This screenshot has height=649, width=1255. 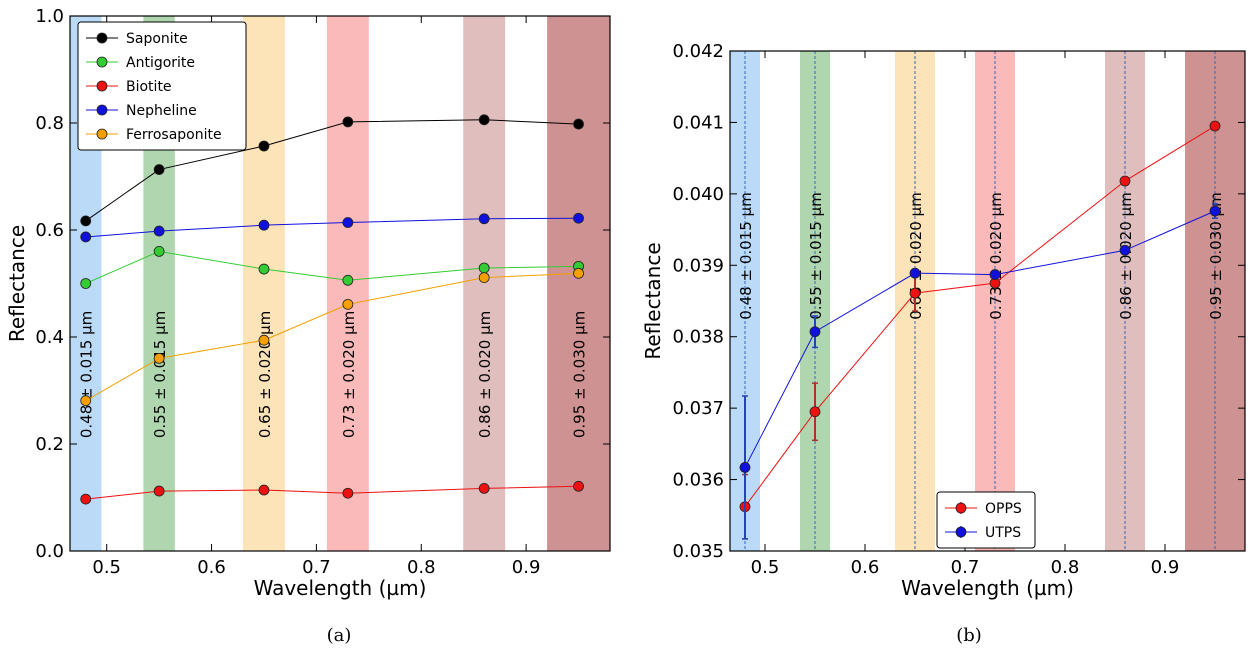 What do you see at coordinates (1216, 255) in the screenshot?
I see `band-label-5: 0.95 ± 0.030 µm` at bounding box center [1216, 255].